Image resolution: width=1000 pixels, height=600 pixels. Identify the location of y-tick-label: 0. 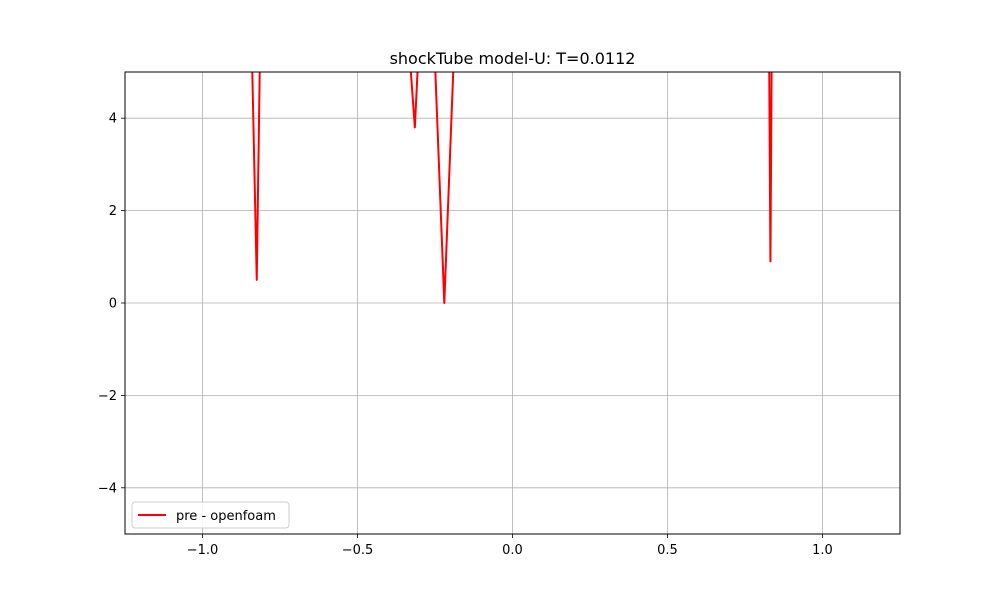
(113, 304).